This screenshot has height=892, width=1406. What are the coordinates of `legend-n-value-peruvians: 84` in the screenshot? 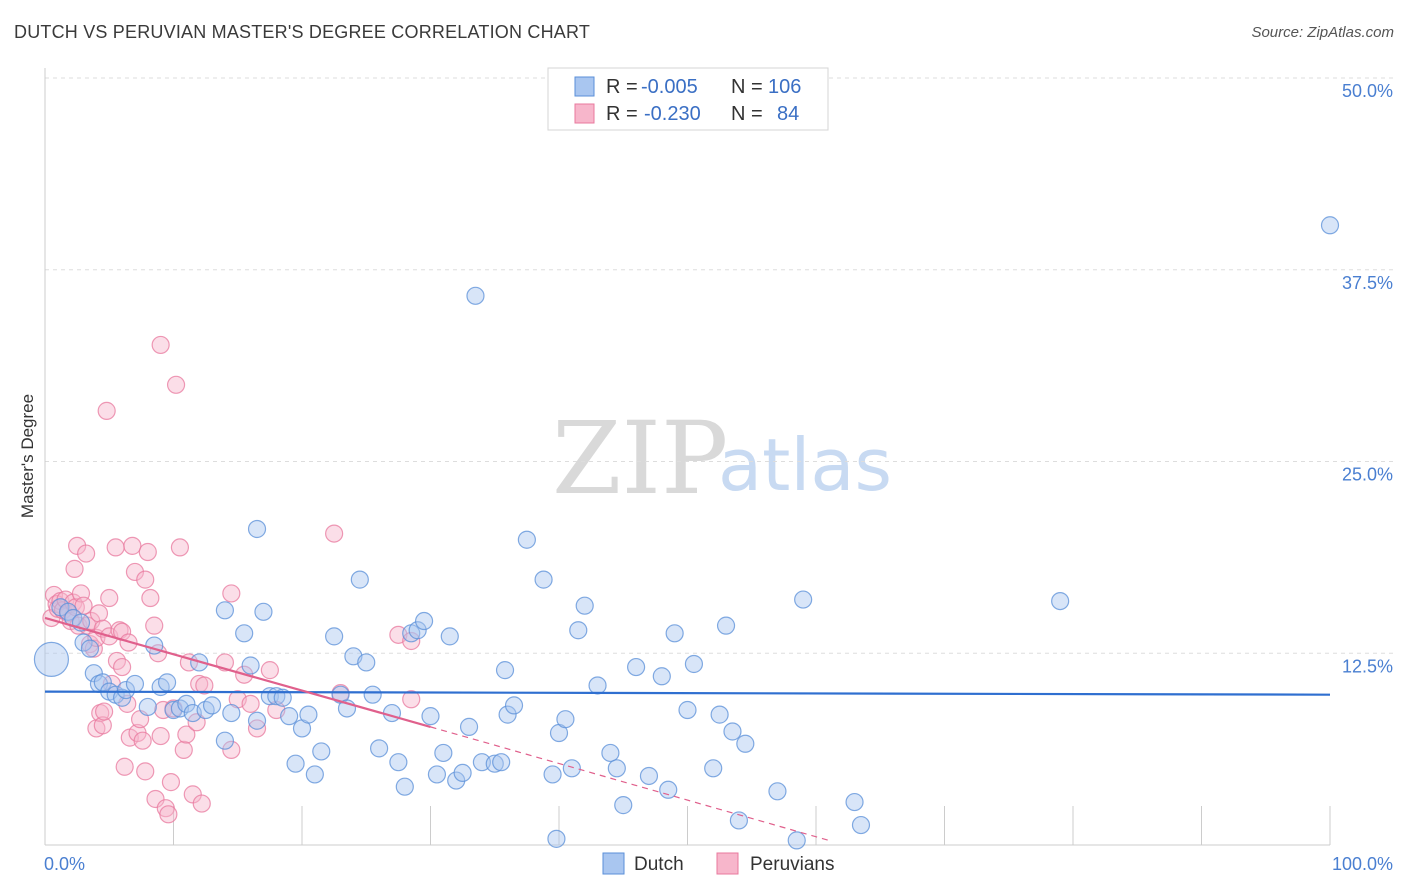 It's located at (788, 114).